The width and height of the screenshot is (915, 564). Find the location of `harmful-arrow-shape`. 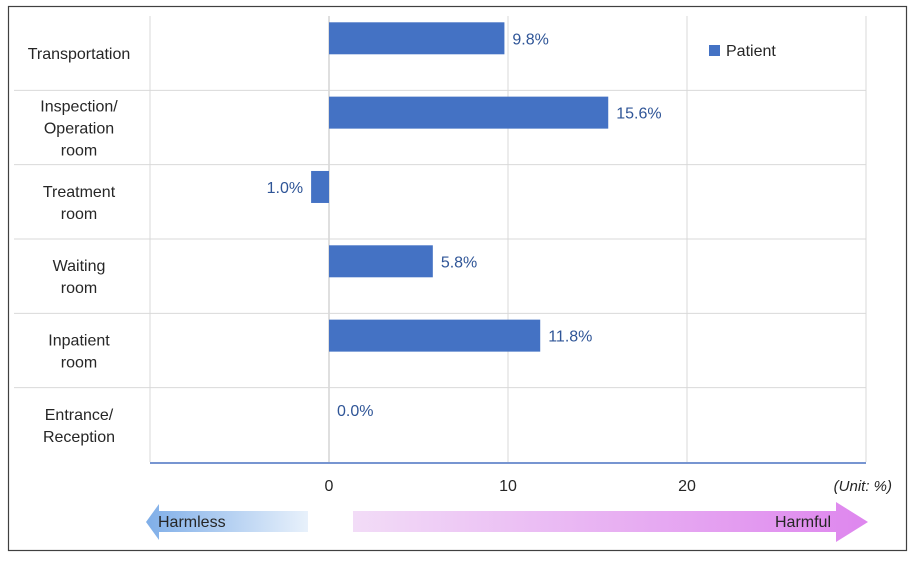

harmful-arrow-shape is located at coordinates (610, 522).